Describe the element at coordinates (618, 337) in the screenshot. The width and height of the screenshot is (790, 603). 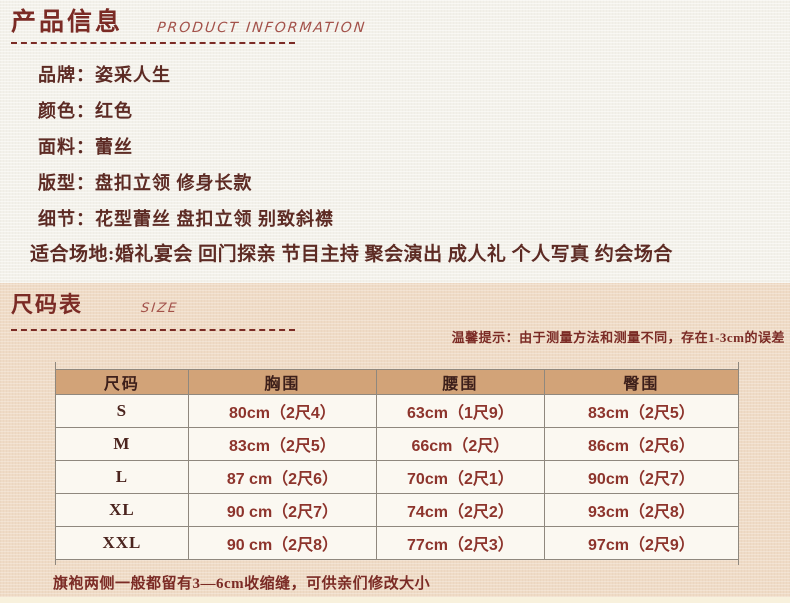
I see `measurement-tip: 温馨提示：由于测量方法和测量不同，存在1-3cm的误差` at that location.